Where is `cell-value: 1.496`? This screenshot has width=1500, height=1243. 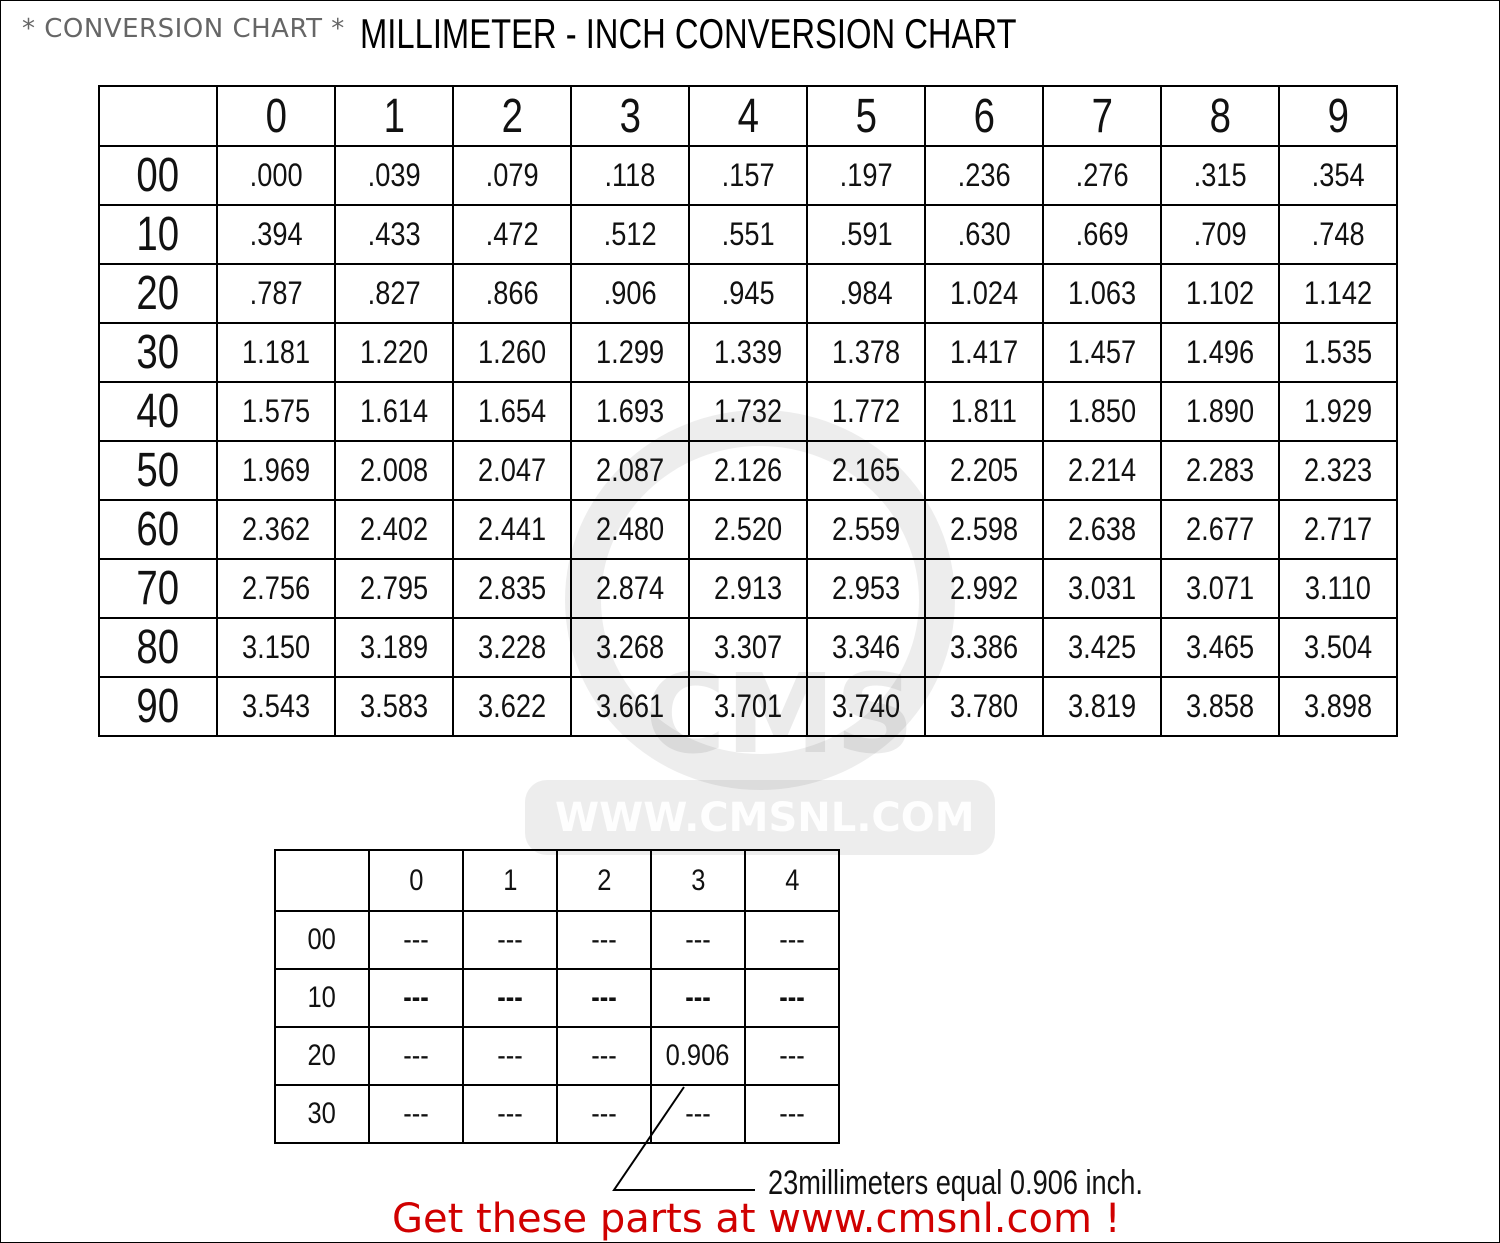 cell-value: 1.496 is located at coordinates (1220, 352).